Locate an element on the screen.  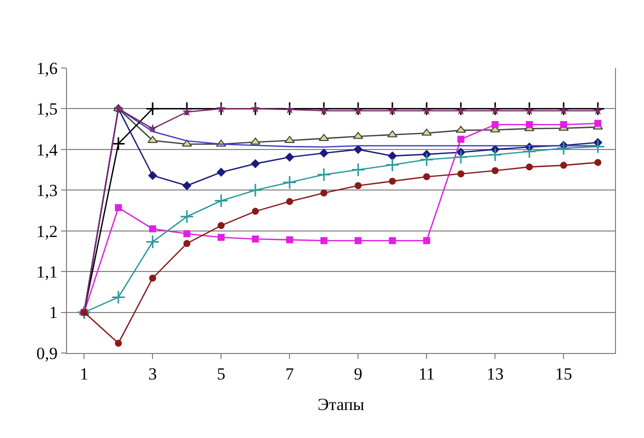
y-tick-label: 0,9 is located at coordinates (47, 353).